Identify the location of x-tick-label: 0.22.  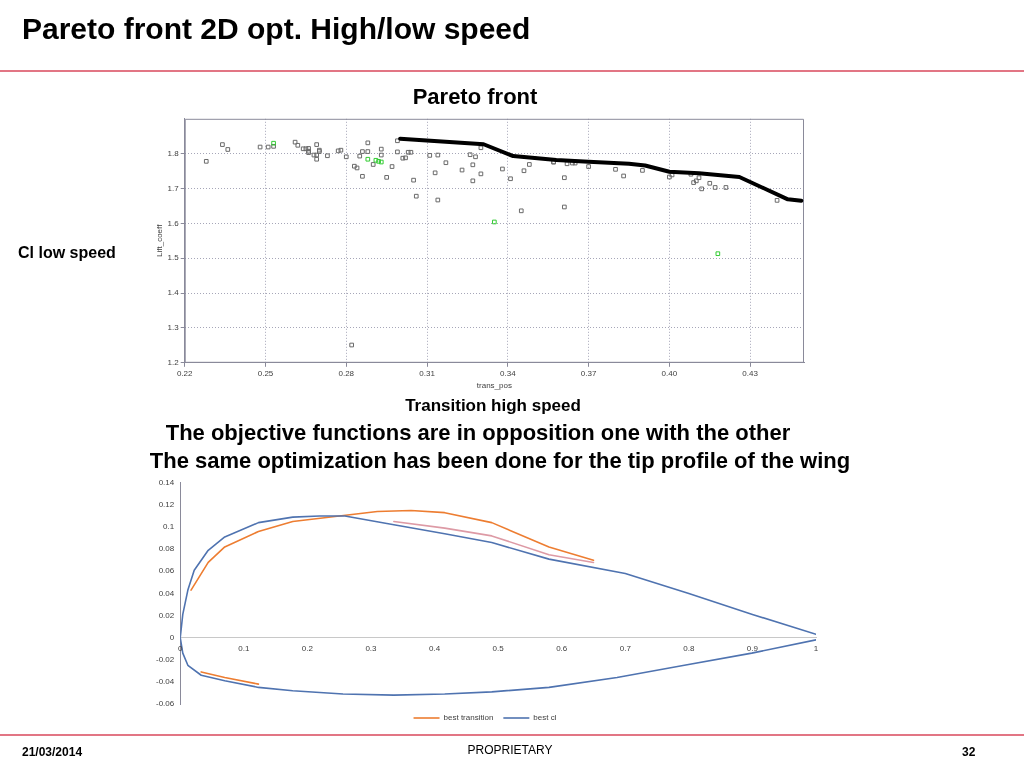
(185, 373).